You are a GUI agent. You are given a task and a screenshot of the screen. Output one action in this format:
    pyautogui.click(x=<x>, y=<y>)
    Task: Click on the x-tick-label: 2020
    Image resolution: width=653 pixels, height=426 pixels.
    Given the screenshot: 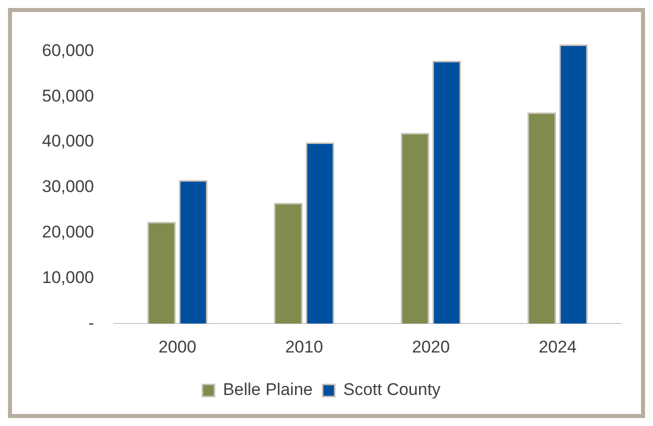 What is the action you would take?
    pyautogui.click(x=431, y=346)
    